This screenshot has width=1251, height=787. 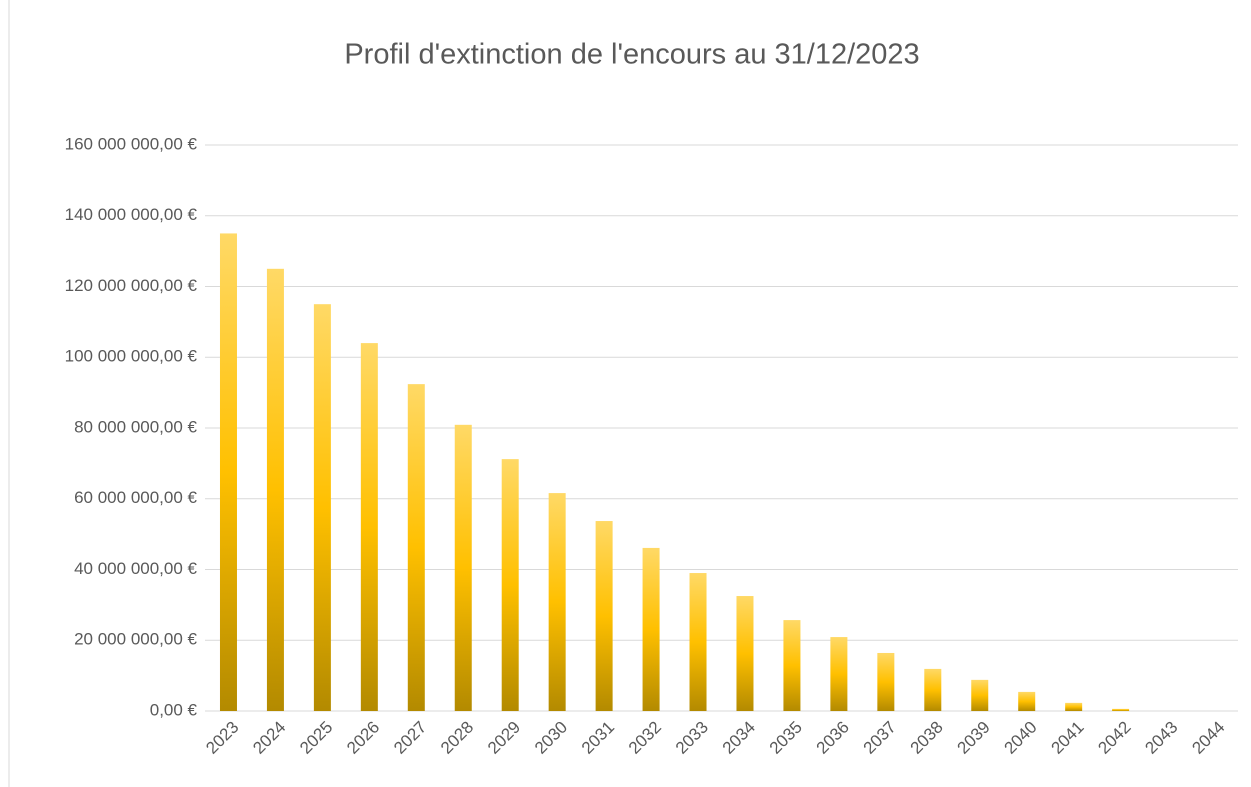 What do you see at coordinates (1161, 738) in the screenshot?
I see `x-tick-label: 2043` at bounding box center [1161, 738].